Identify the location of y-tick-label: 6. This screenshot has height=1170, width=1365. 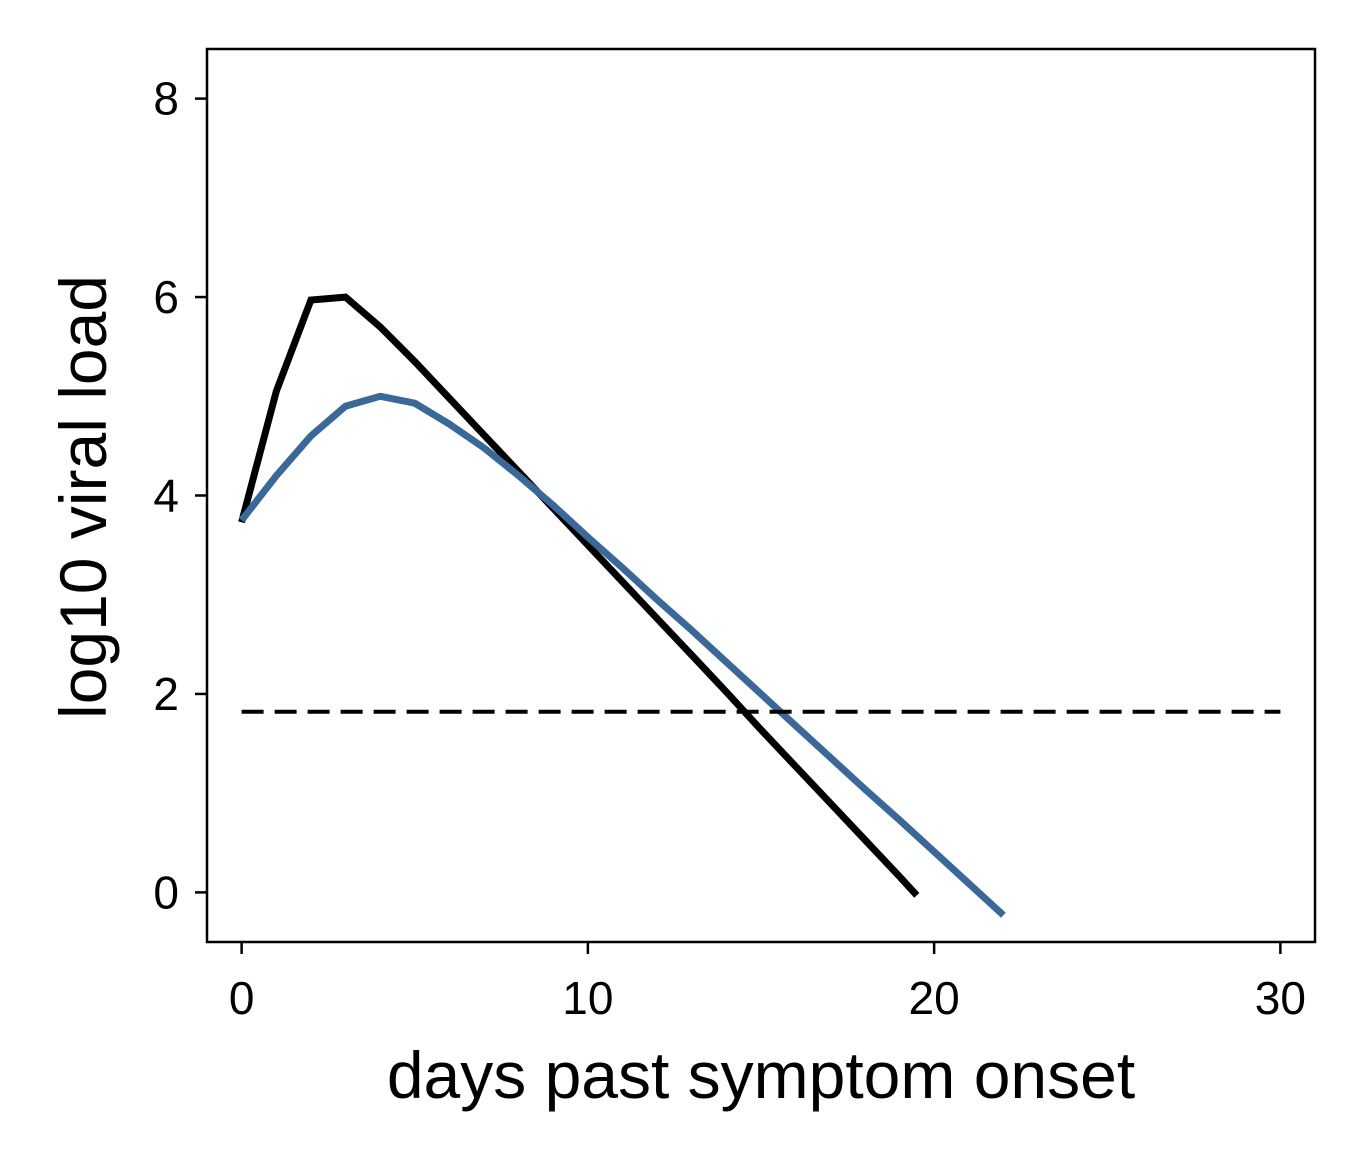
(166, 297).